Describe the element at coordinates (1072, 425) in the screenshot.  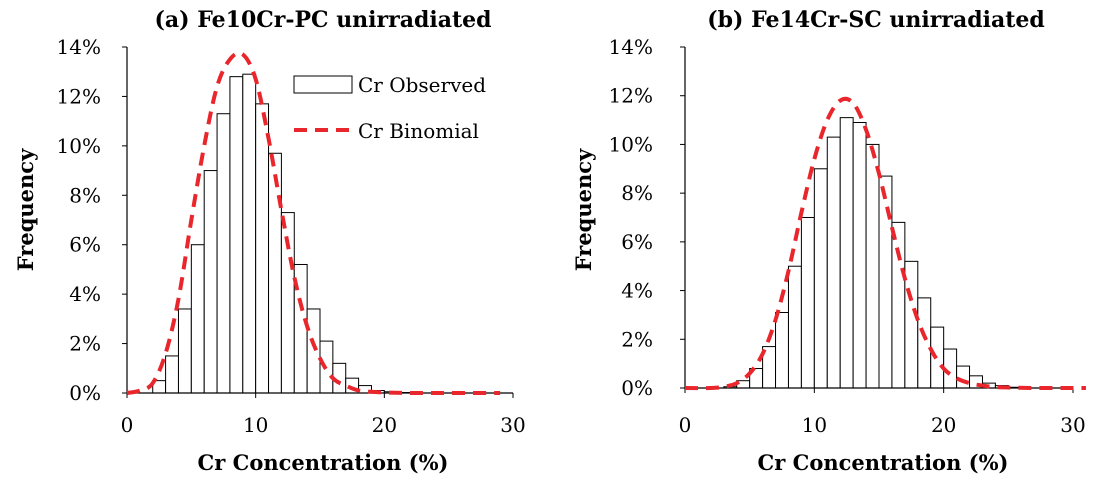
I see `chart-b-x-tick-label: 30` at that location.